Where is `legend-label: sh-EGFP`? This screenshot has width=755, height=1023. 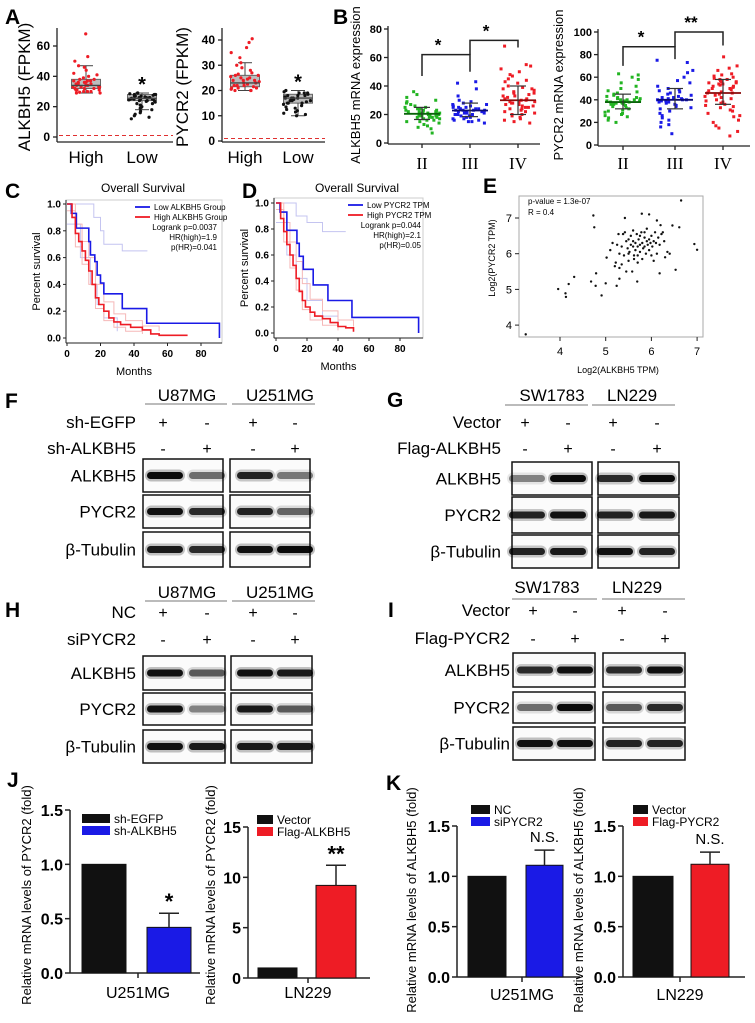 legend-label: sh-EGFP is located at coordinates (138, 819).